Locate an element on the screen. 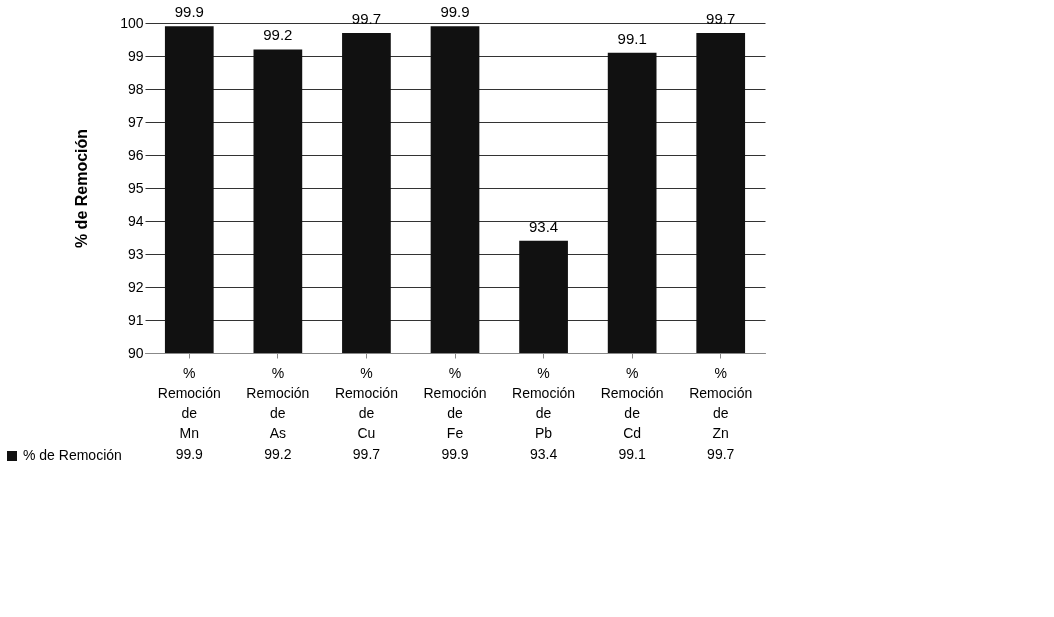 Image resolution: width=1054 pixels, height=617 pixels. y-tick-label: 95 is located at coordinates (135, 187).